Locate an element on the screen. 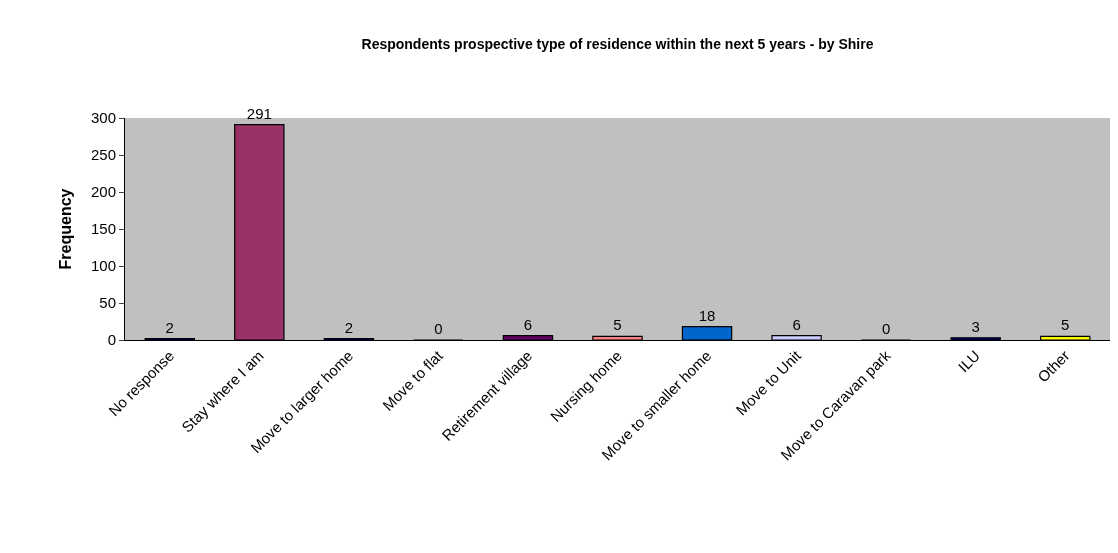 This screenshot has width=1118, height=553. data-label: 291 is located at coordinates (259, 113).